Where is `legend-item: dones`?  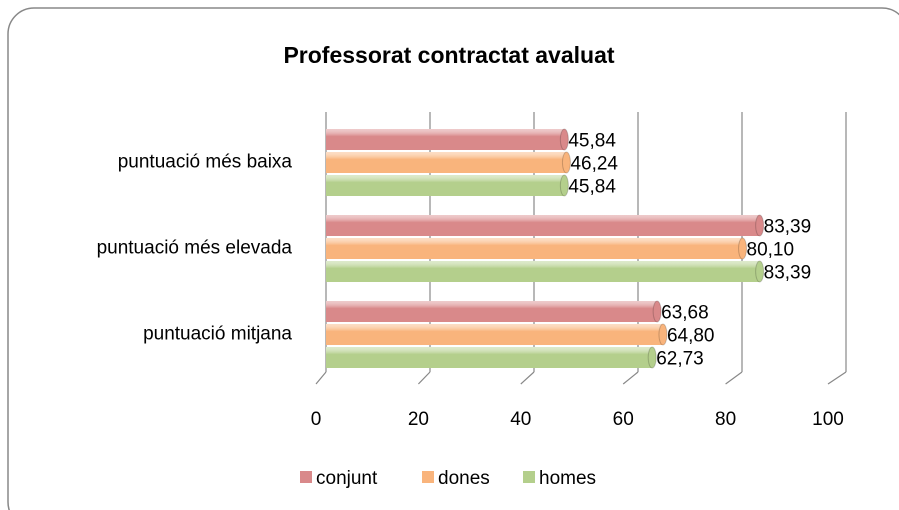
legend-item: dones is located at coordinates (456, 478).